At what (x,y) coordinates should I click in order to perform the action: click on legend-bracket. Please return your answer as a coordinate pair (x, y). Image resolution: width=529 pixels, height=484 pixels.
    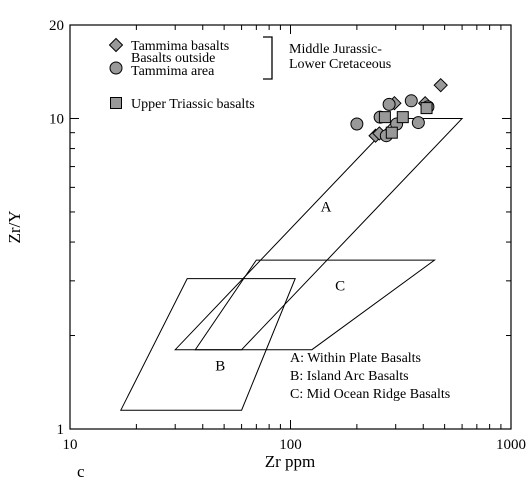
    Looking at the image, I should click on (268, 58).